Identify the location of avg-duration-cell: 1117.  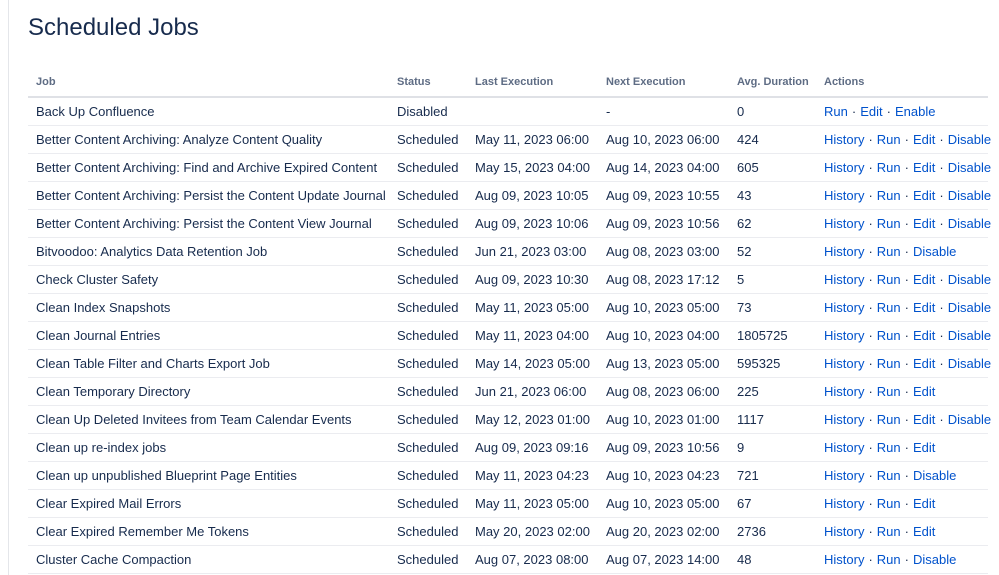
(772, 419).